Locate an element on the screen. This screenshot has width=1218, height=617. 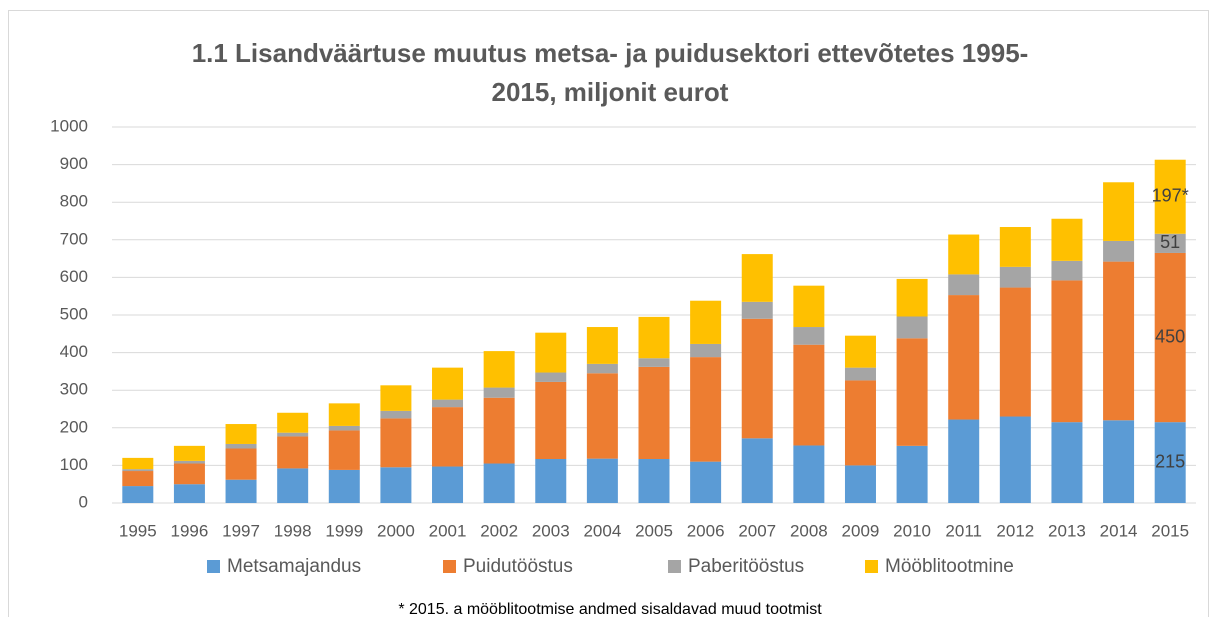
y-tick-label: 600 is located at coordinates (74, 276).